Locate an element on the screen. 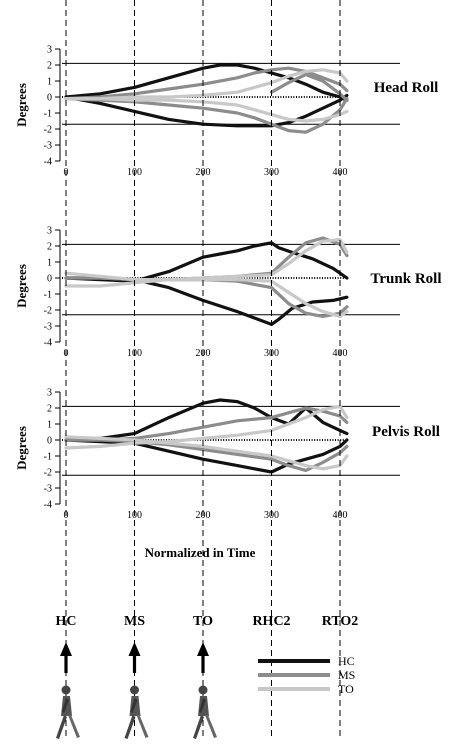 This screenshot has width=470, height=750. panel-title: Trunk Roll is located at coordinates (406, 279).